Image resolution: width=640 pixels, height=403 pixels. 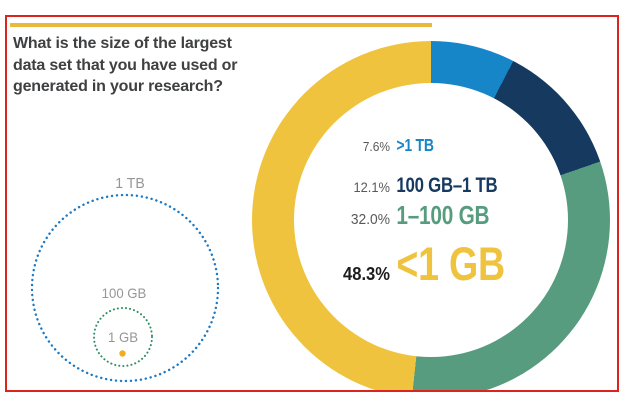 I want to click on bubble-circle-1tb, so click(x=125, y=288).